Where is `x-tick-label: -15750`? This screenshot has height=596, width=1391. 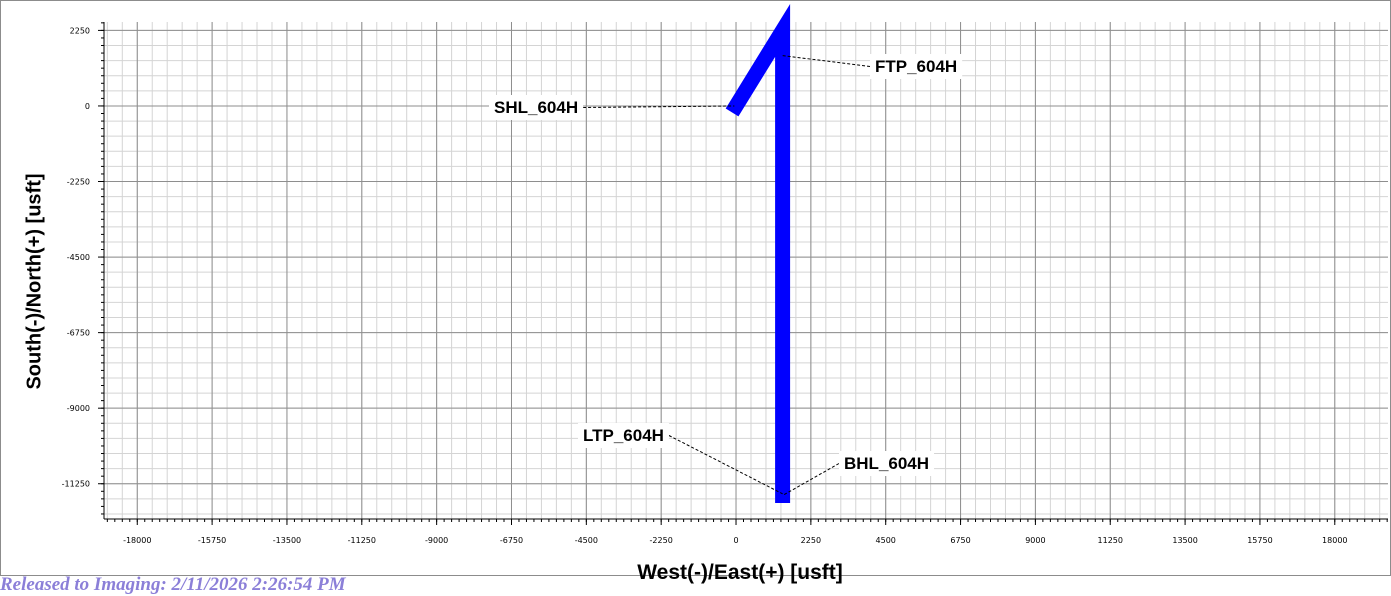
x-tick-label: -15750 is located at coordinates (212, 540).